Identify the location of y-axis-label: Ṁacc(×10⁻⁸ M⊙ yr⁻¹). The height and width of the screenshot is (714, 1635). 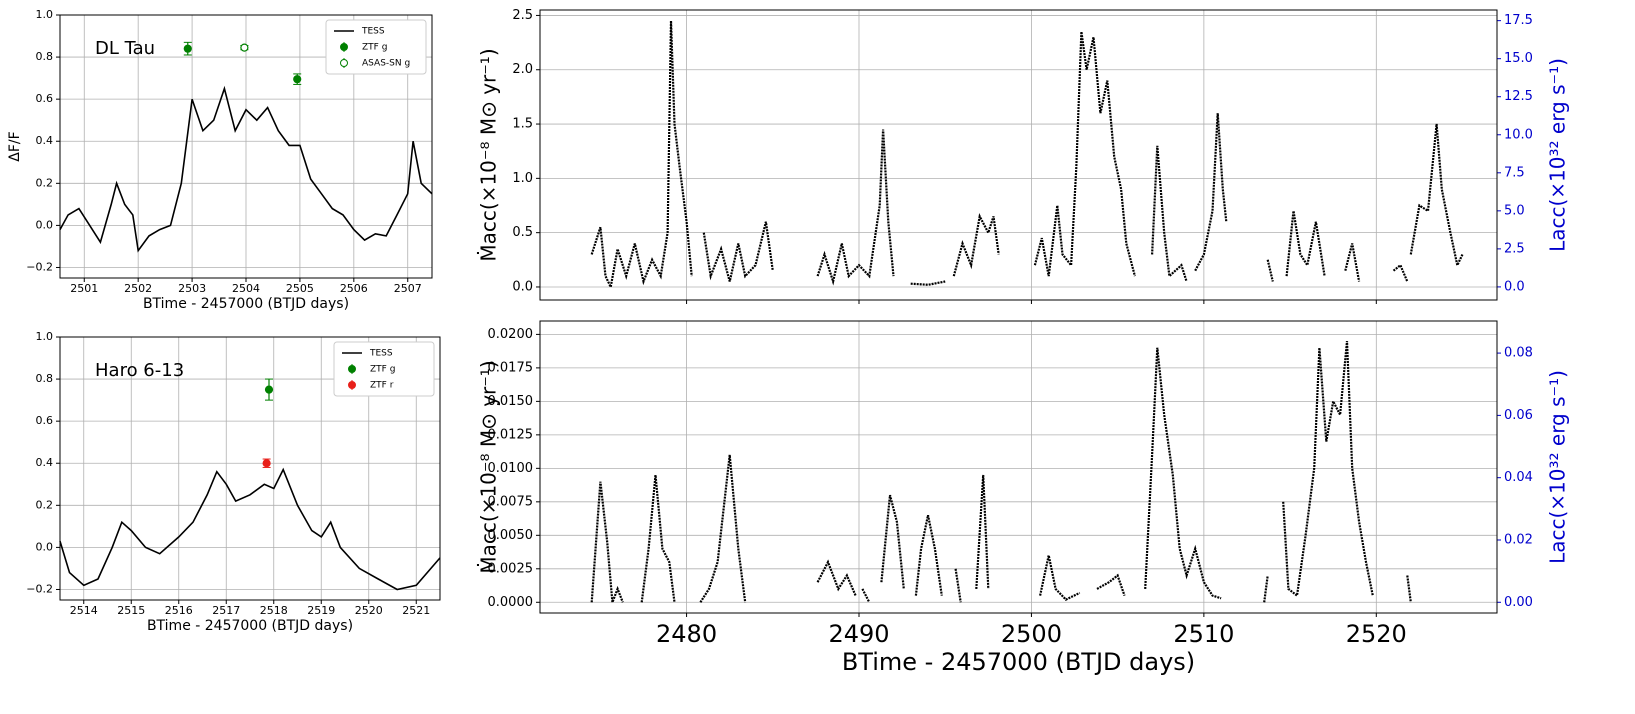
(489, 154).